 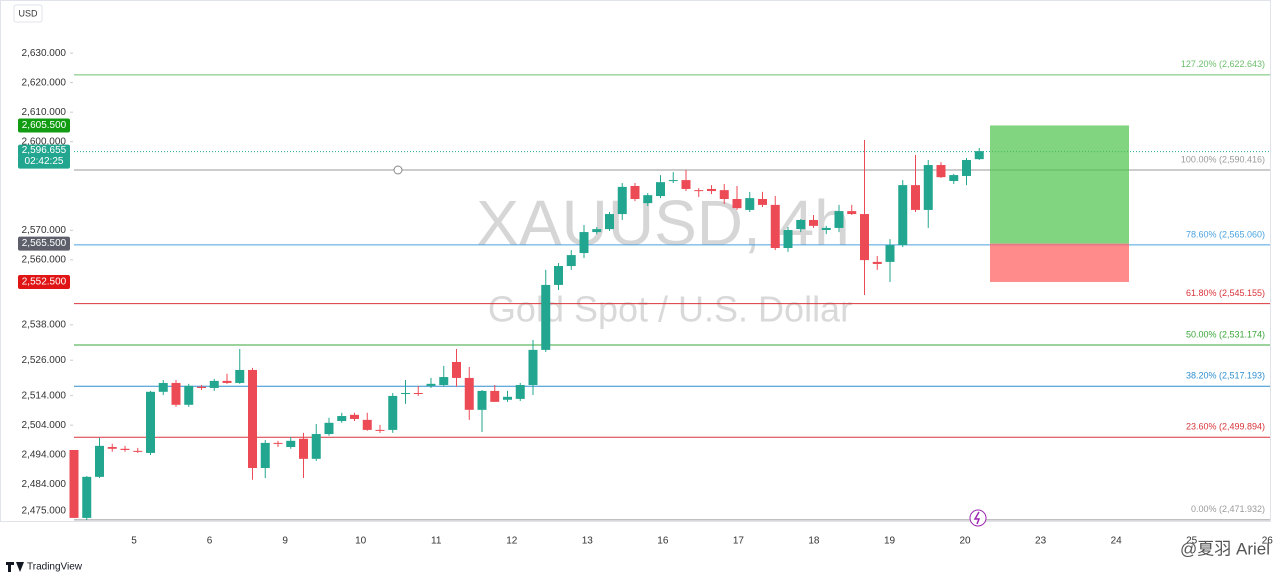 I want to click on x-tick-label: 12, so click(x=512, y=541).